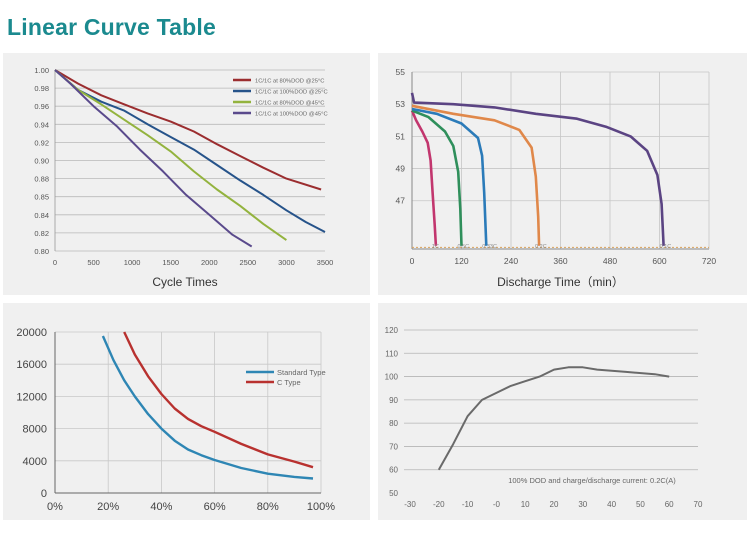 The width and height of the screenshot is (750, 539). Describe the element at coordinates (41, 70) in the screenshot. I see `y-tick-label: 1.00` at that location.